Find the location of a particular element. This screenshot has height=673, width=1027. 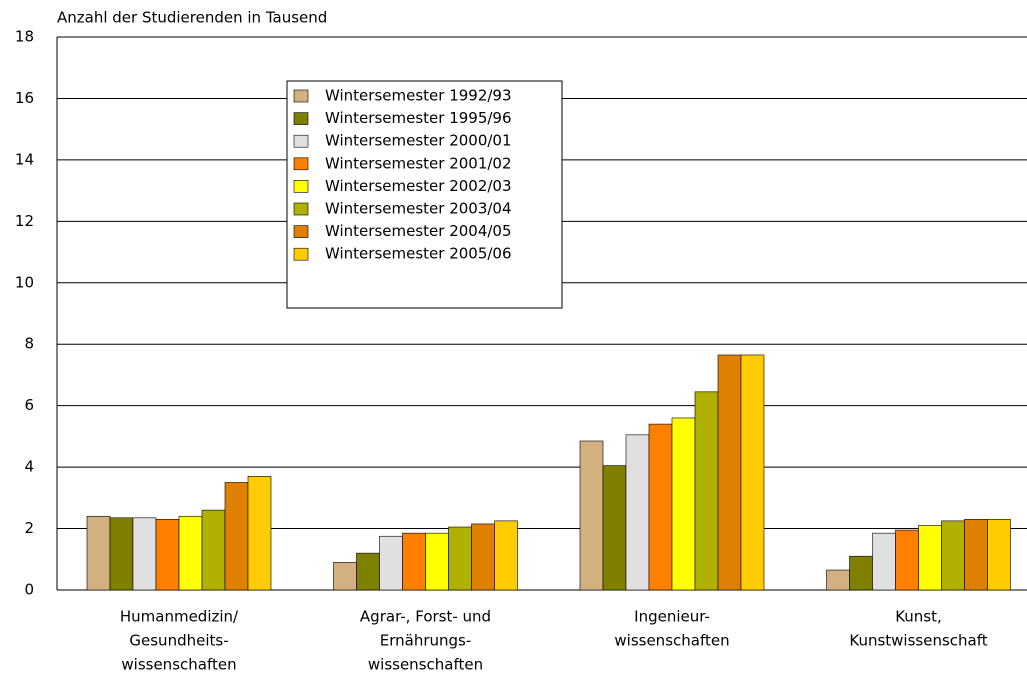

legend-label: Wintersemester 1992/93 is located at coordinates (418, 96).